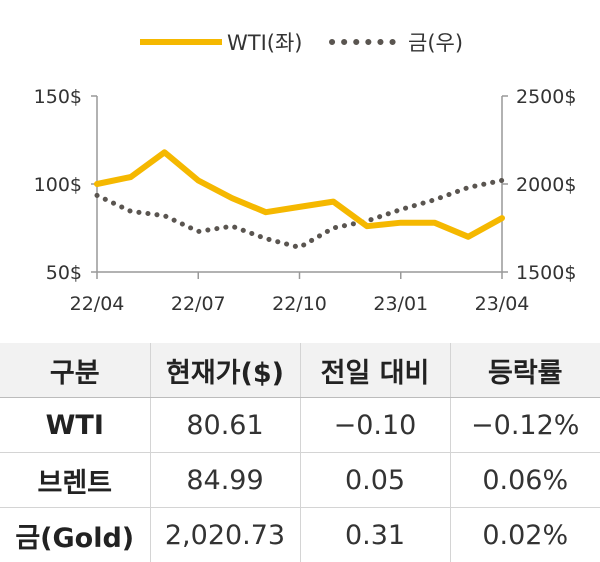  I want to click on legend-label-wti: WTI(좌), so click(265, 43).